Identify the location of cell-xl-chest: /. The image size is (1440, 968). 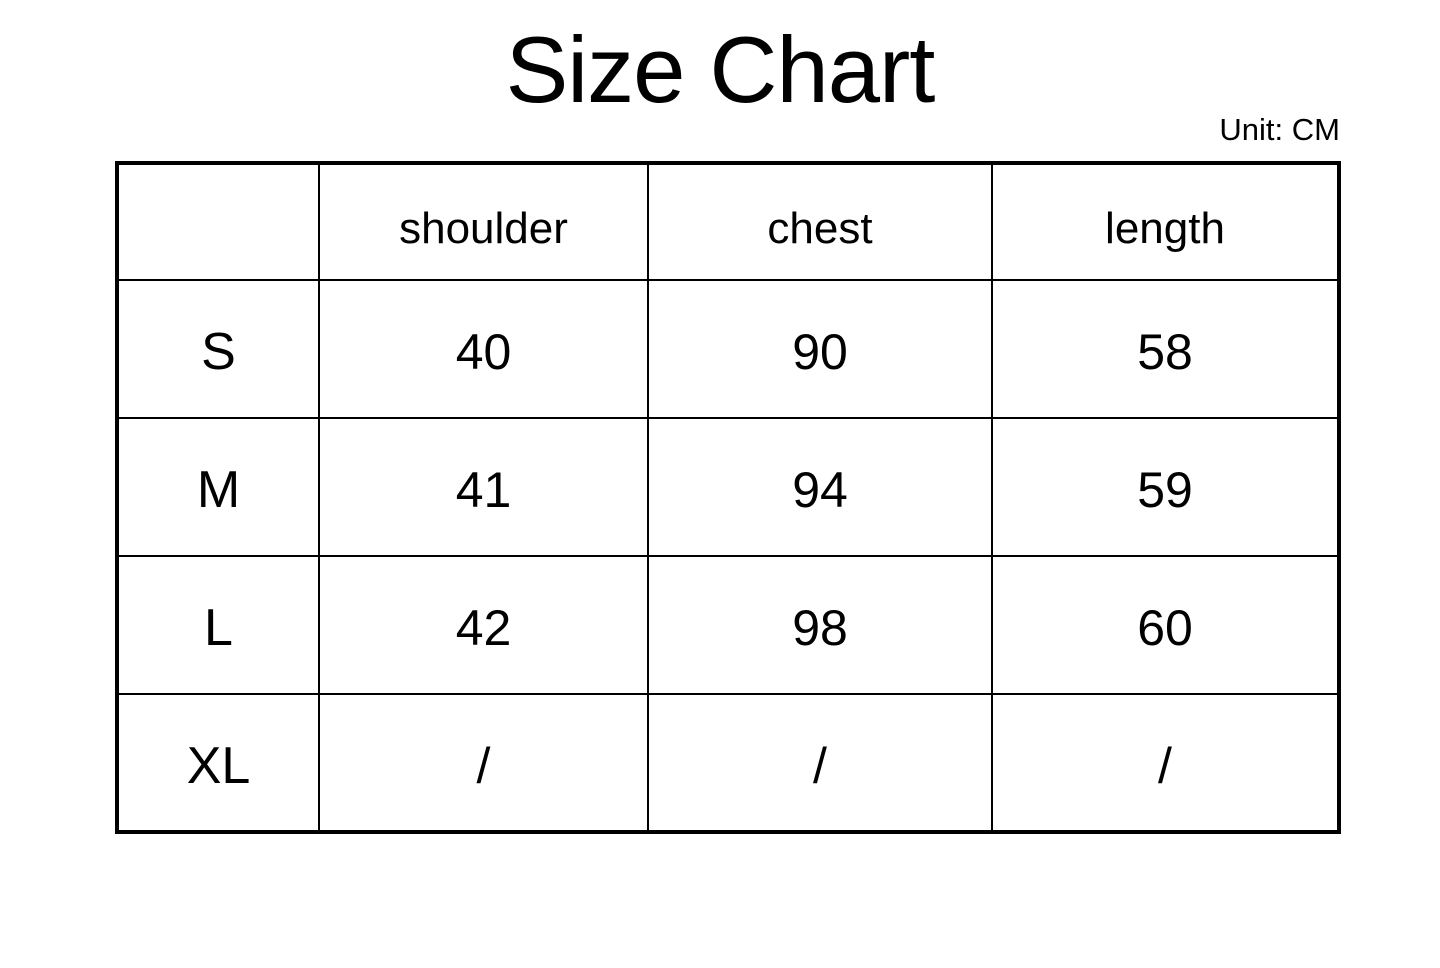
(820, 763).